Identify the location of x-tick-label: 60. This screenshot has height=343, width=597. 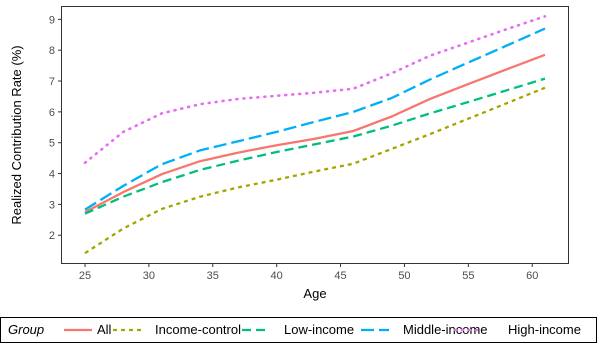
(532, 276).